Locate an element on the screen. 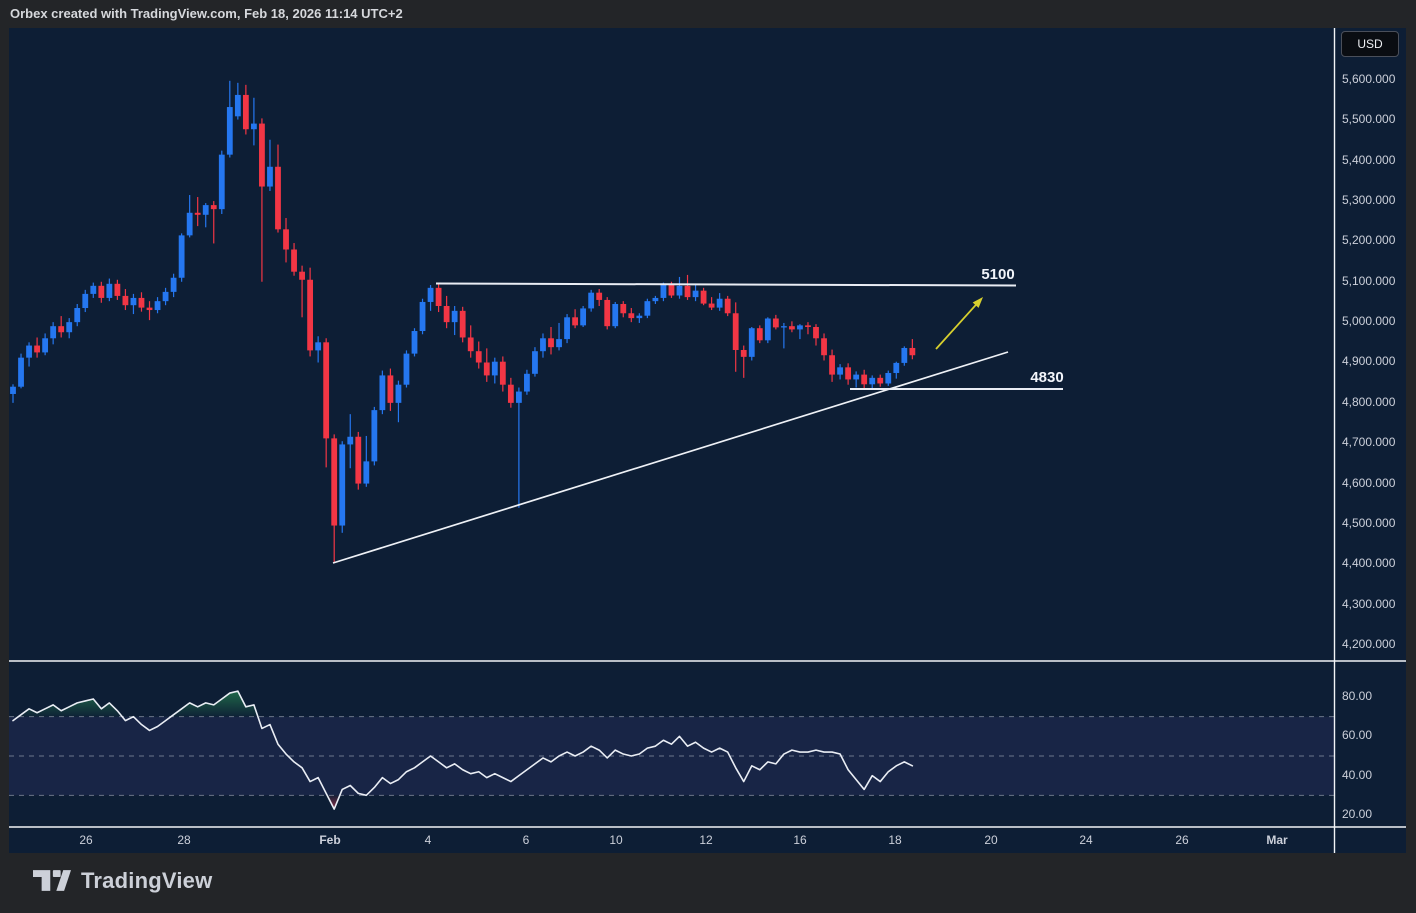 This screenshot has height=913, width=1416. time-axis-label: 6 is located at coordinates (526, 840).